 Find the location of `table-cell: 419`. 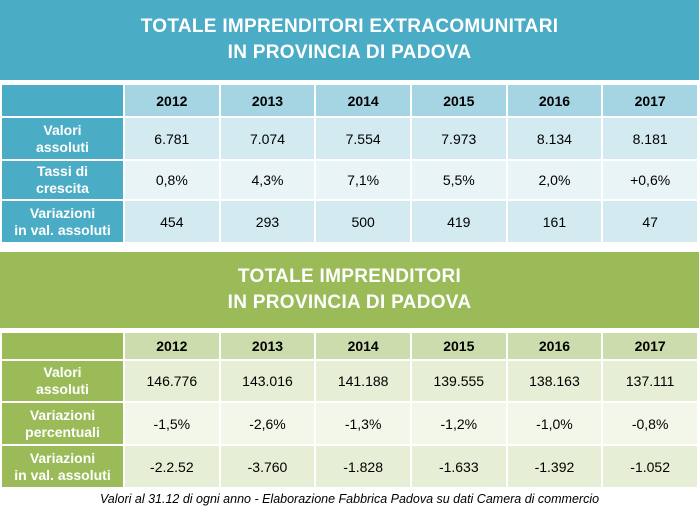

table-cell: 419 is located at coordinates (458, 221).